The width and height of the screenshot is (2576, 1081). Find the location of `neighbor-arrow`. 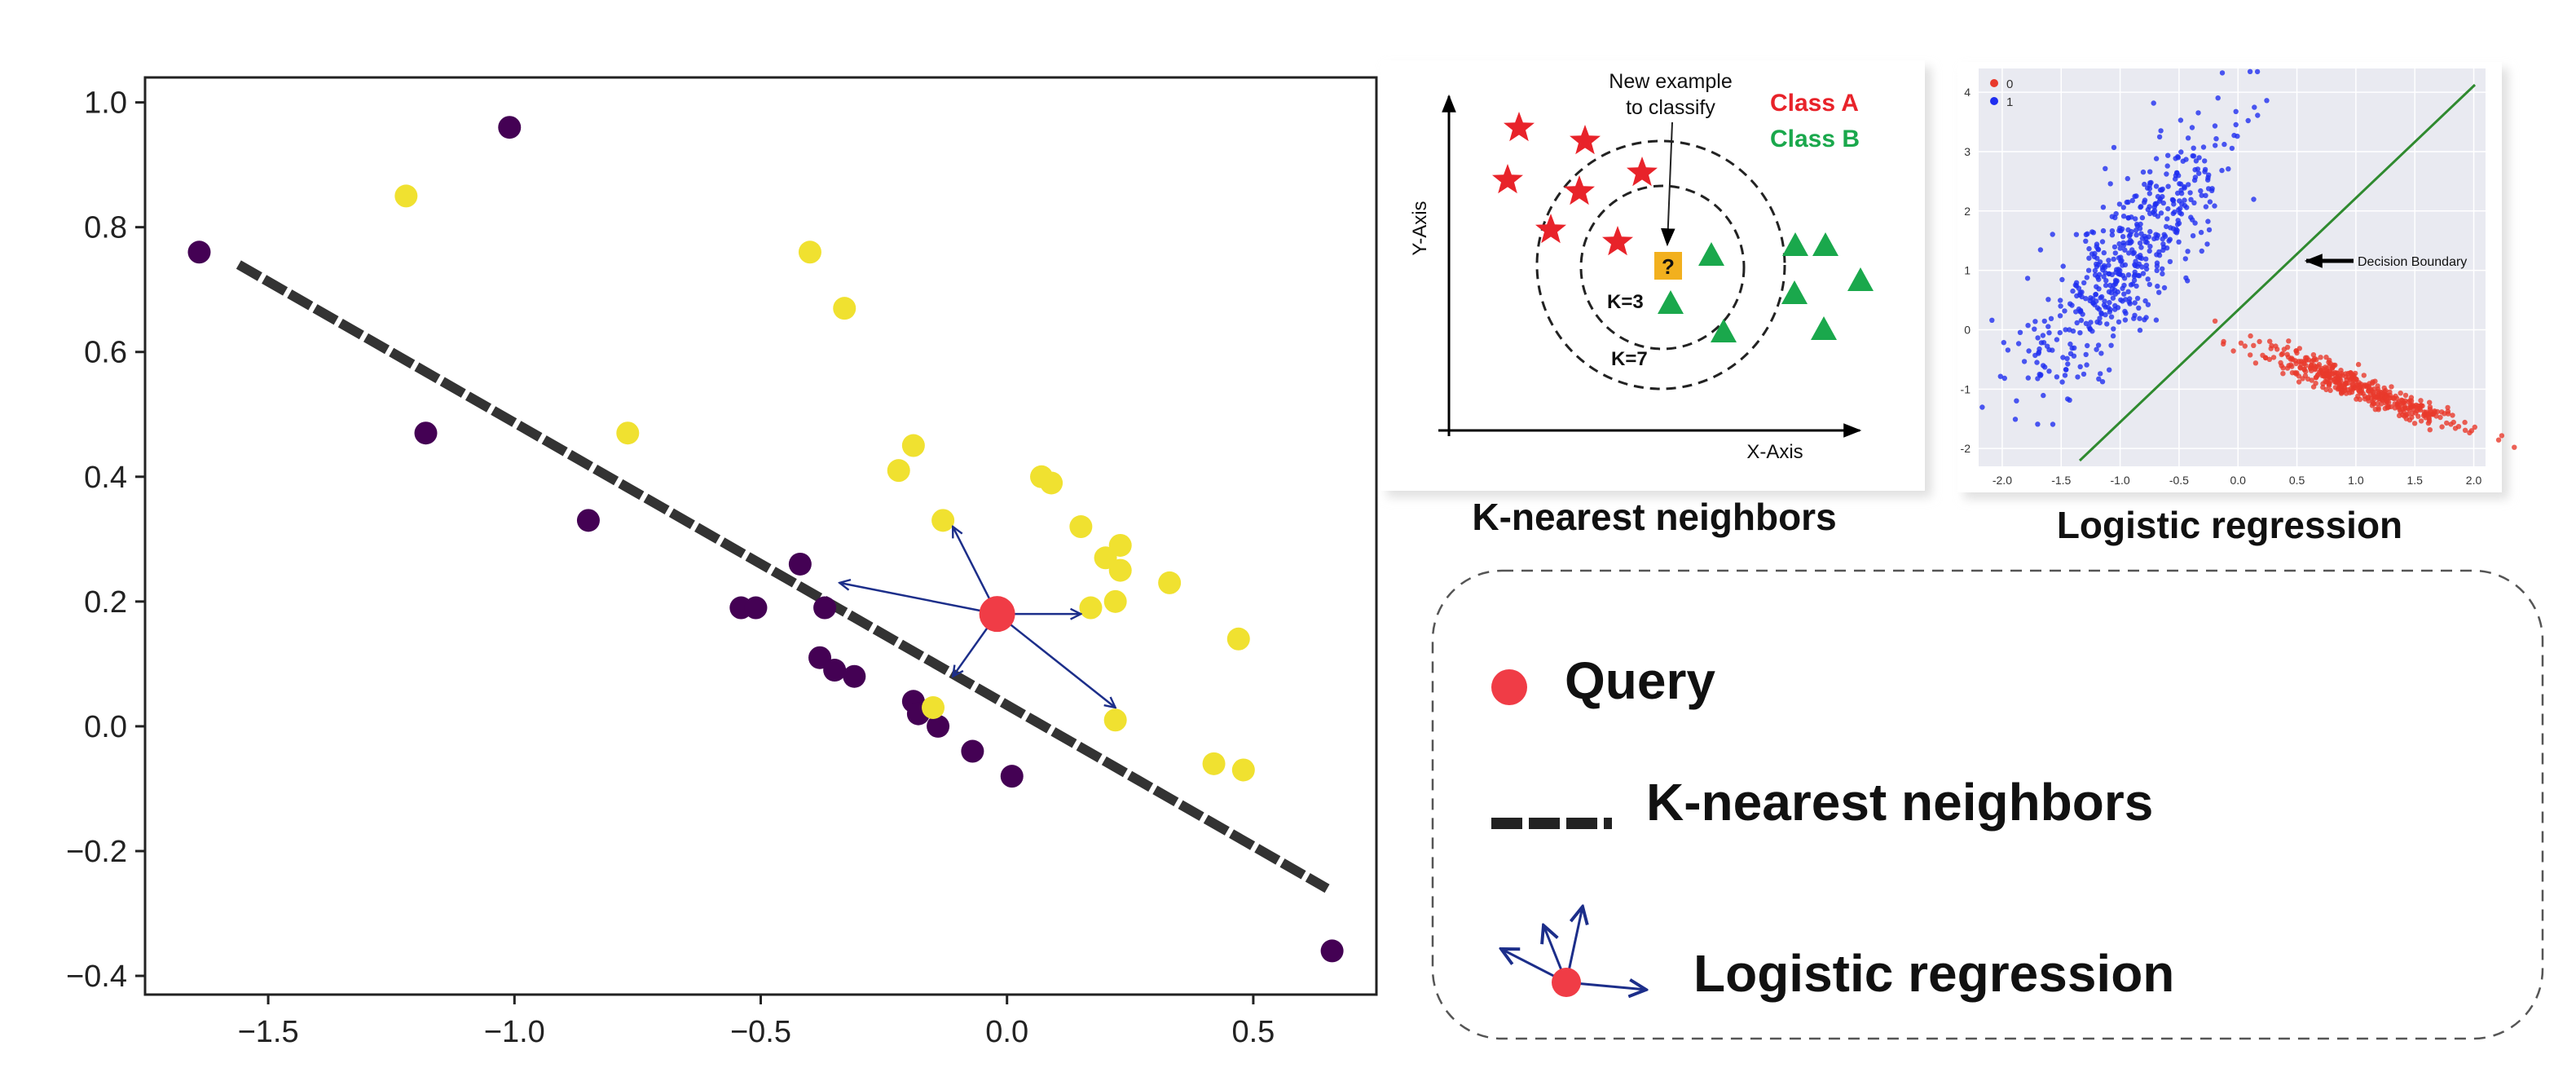

neighbor-arrow is located at coordinates (1056, 660).